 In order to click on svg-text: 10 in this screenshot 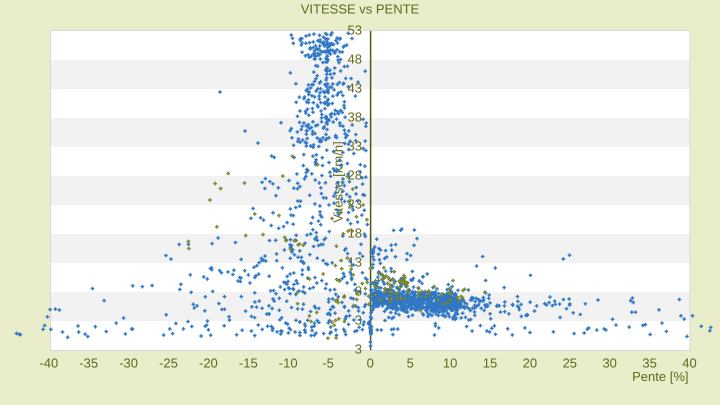, I will do `click(450, 363)`.